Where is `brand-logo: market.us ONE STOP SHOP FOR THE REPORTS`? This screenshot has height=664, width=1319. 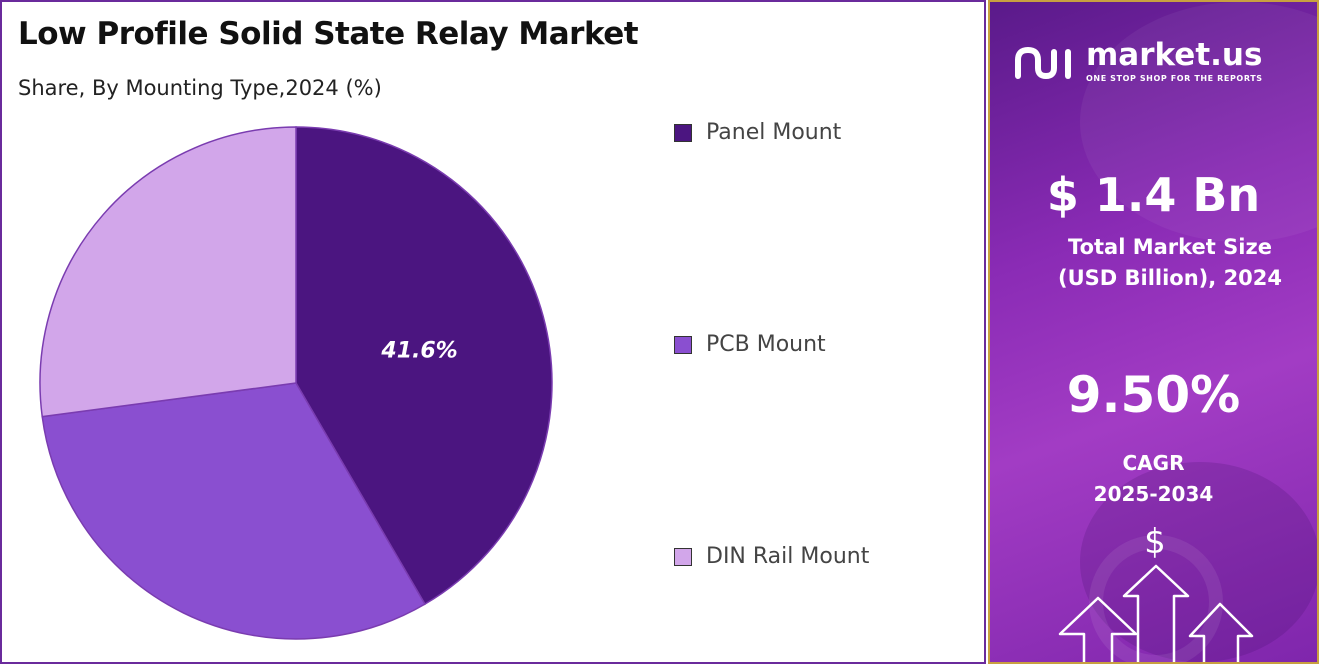 brand-logo: market.us ONE STOP SHOP FOR THE REPORTS is located at coordinates (1137, 61).